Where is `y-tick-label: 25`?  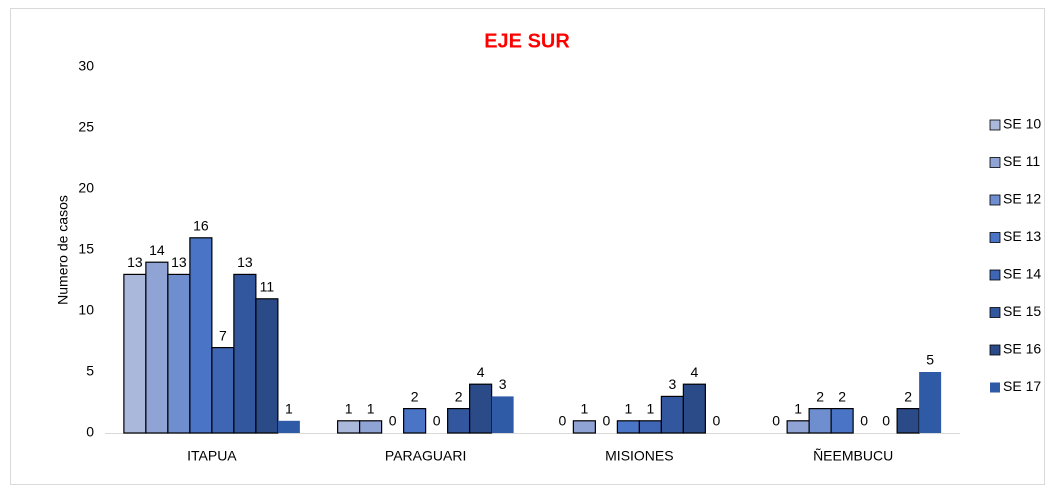 y-tick-label: 25 is located at coordinates (86, 127).